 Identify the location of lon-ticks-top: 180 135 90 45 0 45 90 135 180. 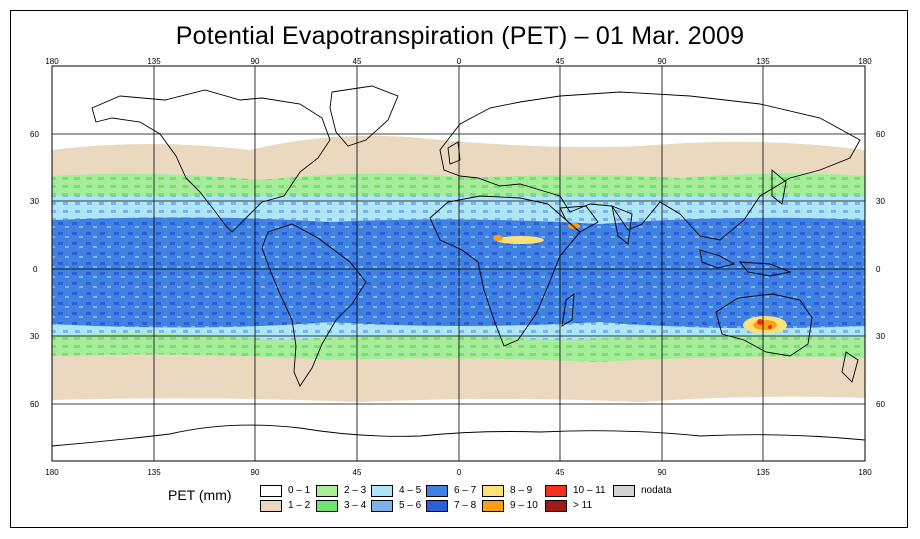
(458, 61).